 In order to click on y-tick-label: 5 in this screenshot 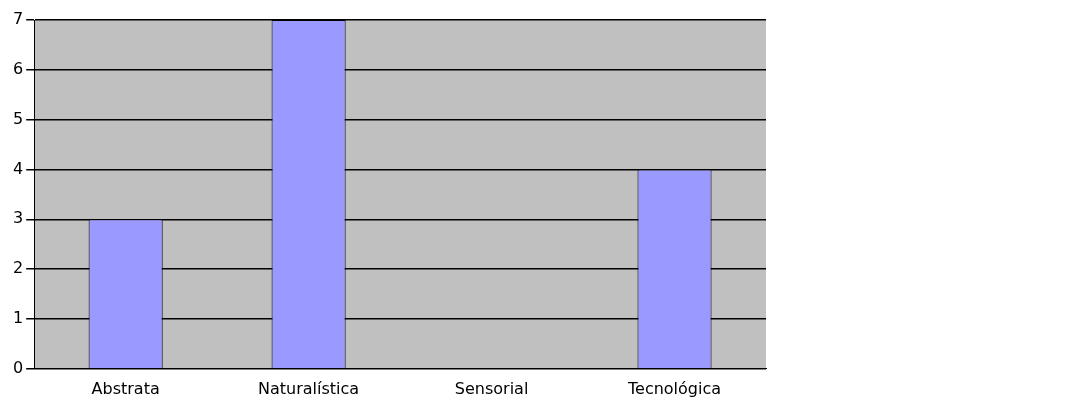, I will do `click(18, 118)`.